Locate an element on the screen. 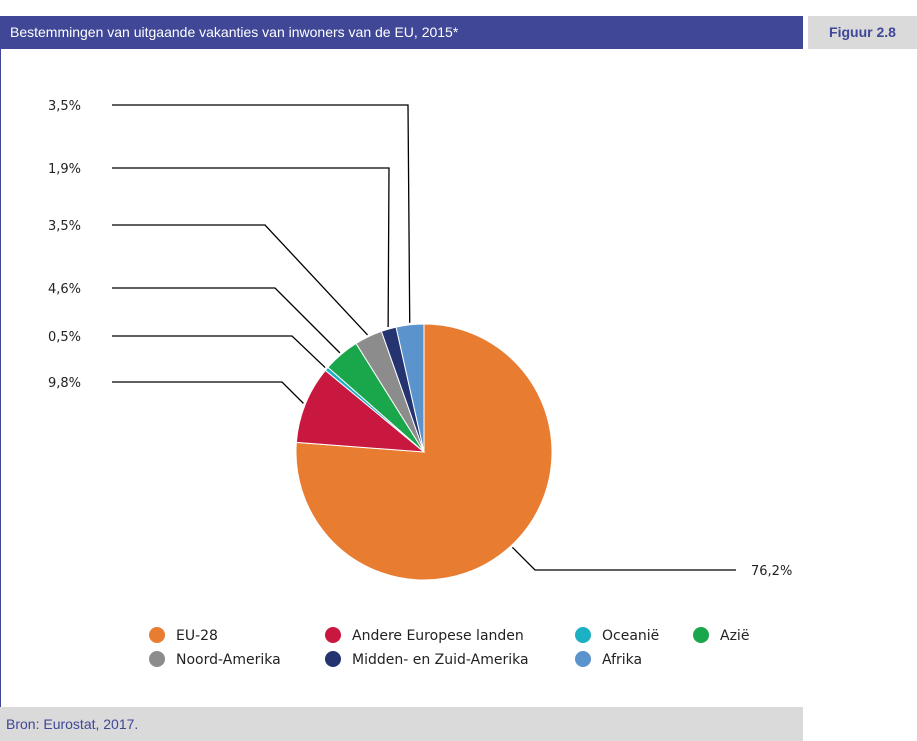  leader-line-afrika is located at coordinates (261, 213).